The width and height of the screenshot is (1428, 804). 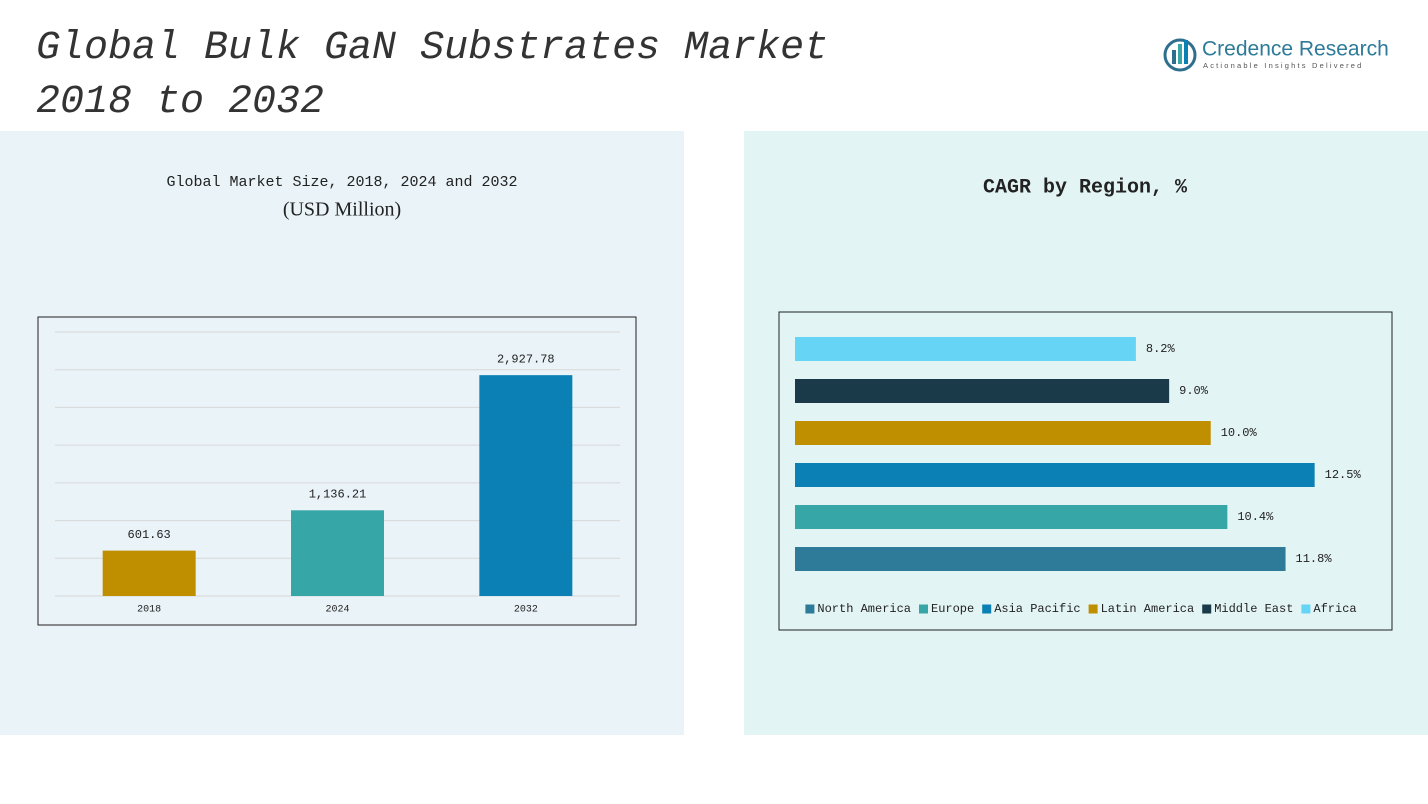 What do you see at coordinates (1343, 475) in the screenshot?
I see `data-label: 12.5%` at bounding box center [1343, 475].